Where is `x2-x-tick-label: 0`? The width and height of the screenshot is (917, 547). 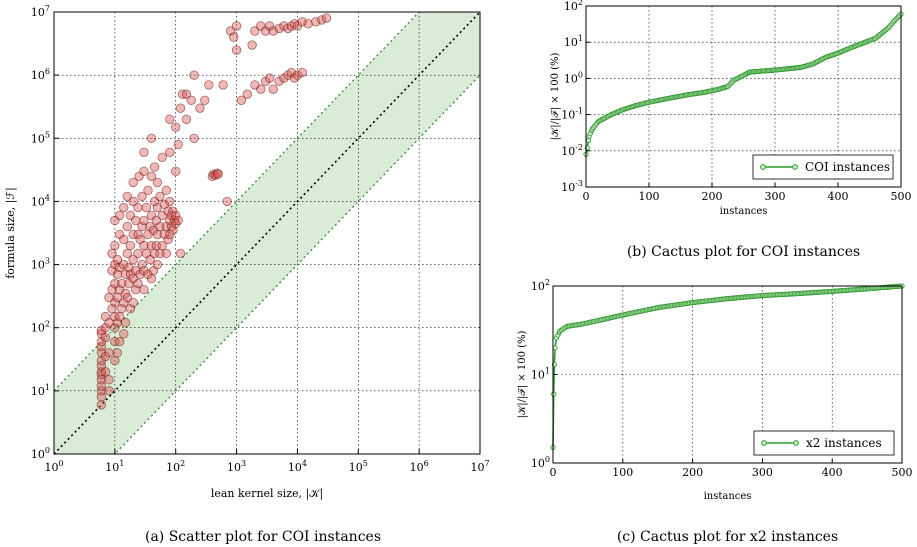 x2-x-tick-label: 0 is located at coordinates (553, 472).